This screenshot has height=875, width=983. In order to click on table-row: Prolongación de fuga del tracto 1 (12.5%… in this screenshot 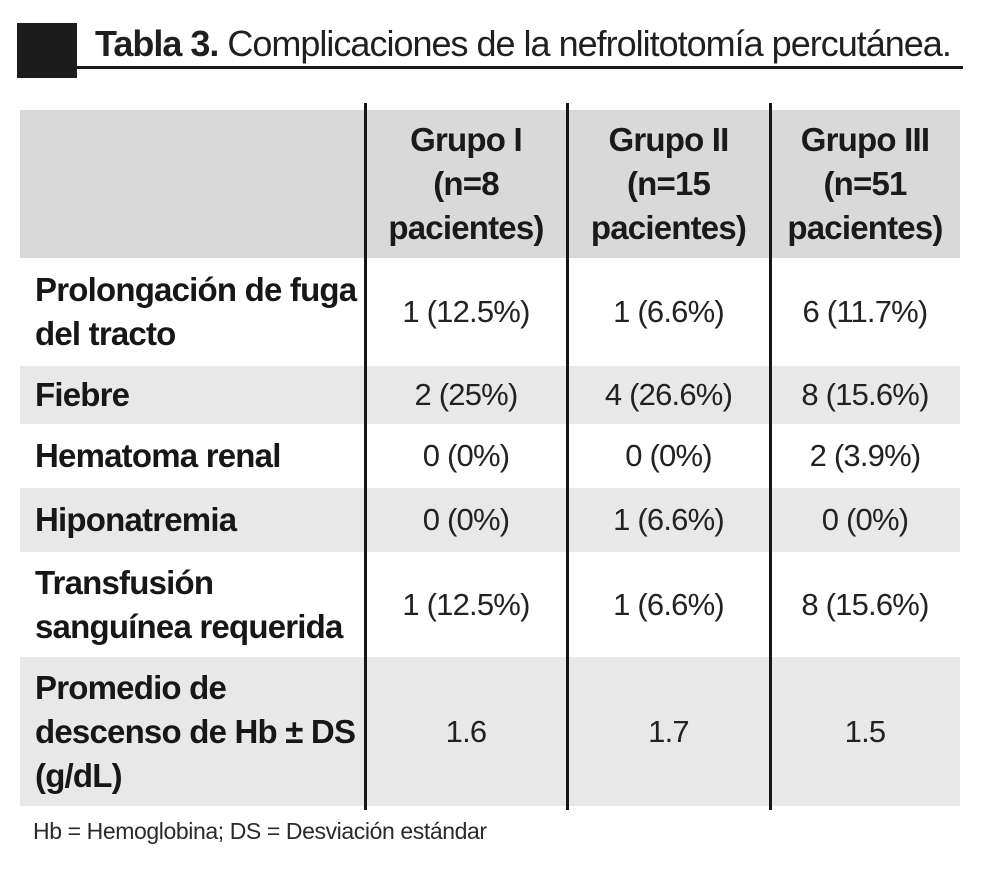, I will do `click(490, 312)`.